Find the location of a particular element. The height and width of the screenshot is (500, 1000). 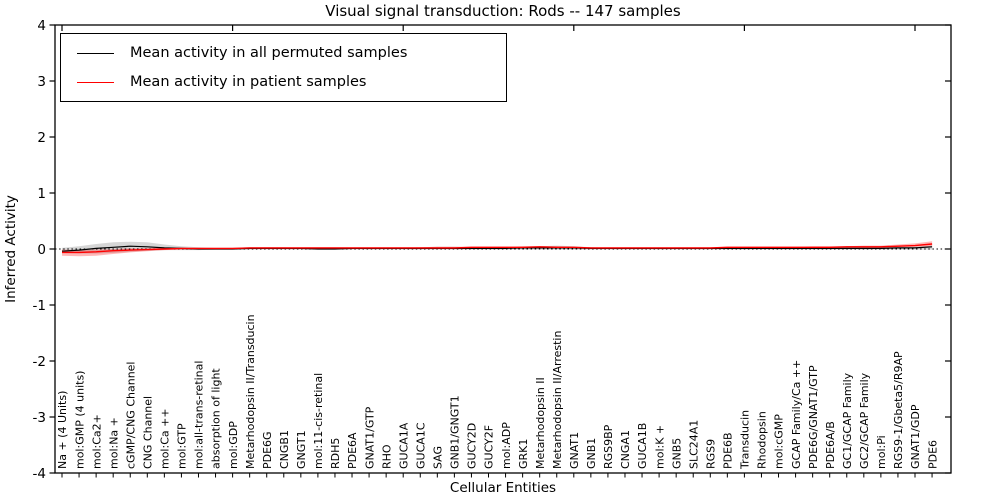

x-tick-label: Transducin is located at coordinates (745, 440).